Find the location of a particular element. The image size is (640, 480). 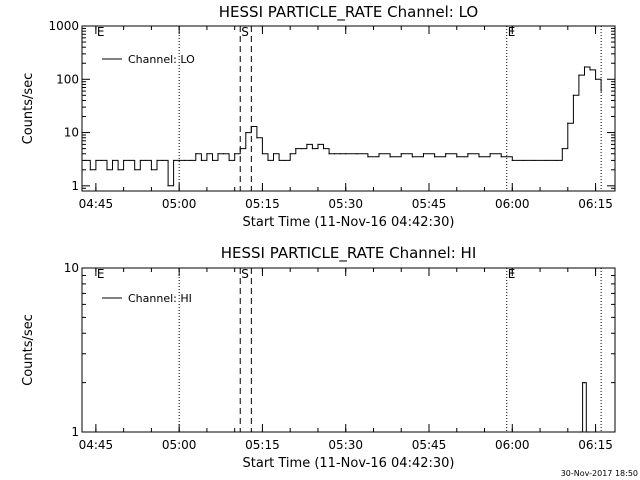

chart-title: HESSI PARTICLE_RATE Channel: LO is located at coordinates (348, 12).